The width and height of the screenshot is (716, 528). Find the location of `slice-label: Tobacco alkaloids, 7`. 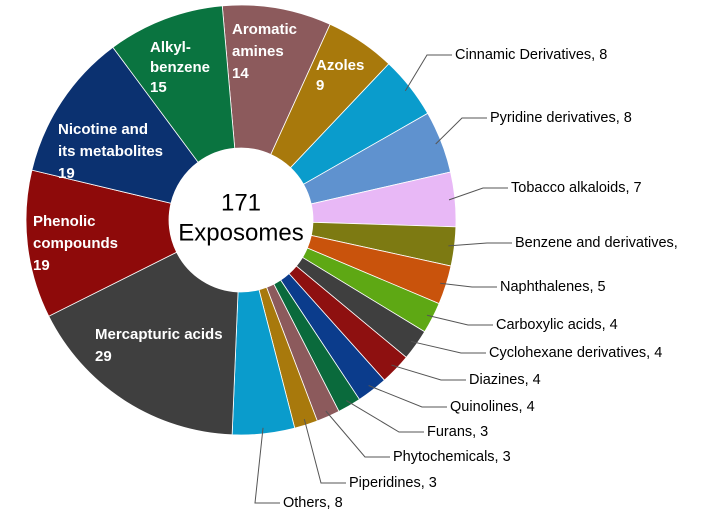

slice-label: Tobacco alkaloids, 7 is located at coordinates (576, 188).